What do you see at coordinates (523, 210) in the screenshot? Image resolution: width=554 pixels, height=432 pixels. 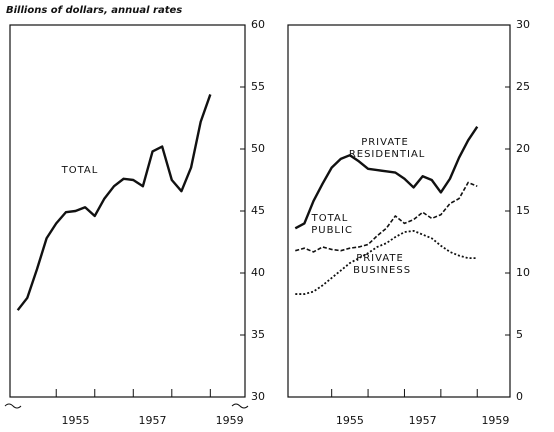 I see `y-tick-label: 15` at bounding box center [523, 210].